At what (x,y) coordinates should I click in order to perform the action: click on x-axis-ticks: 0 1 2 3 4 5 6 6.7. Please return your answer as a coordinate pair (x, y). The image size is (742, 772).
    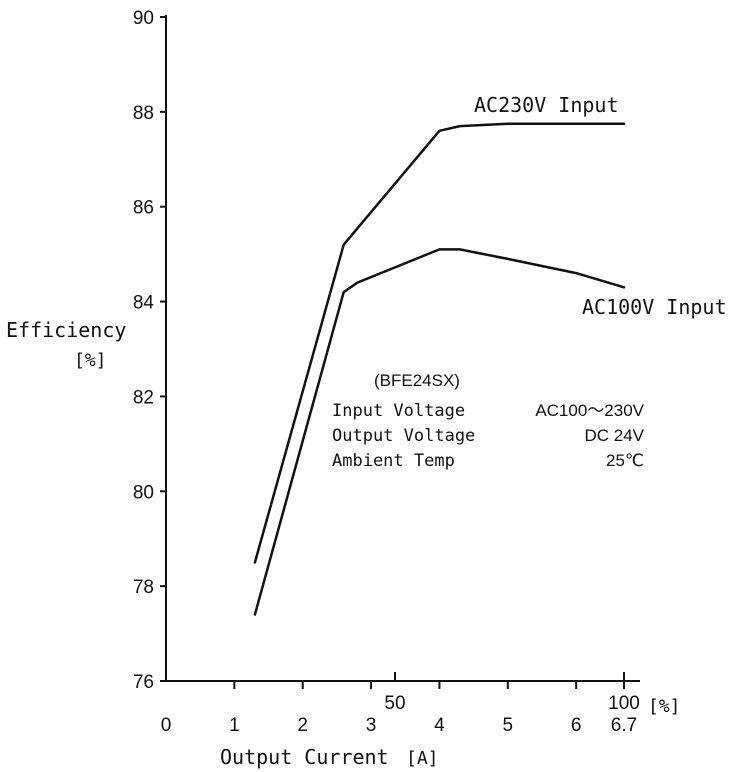
    Looking at the image, I should click on (399, 708).